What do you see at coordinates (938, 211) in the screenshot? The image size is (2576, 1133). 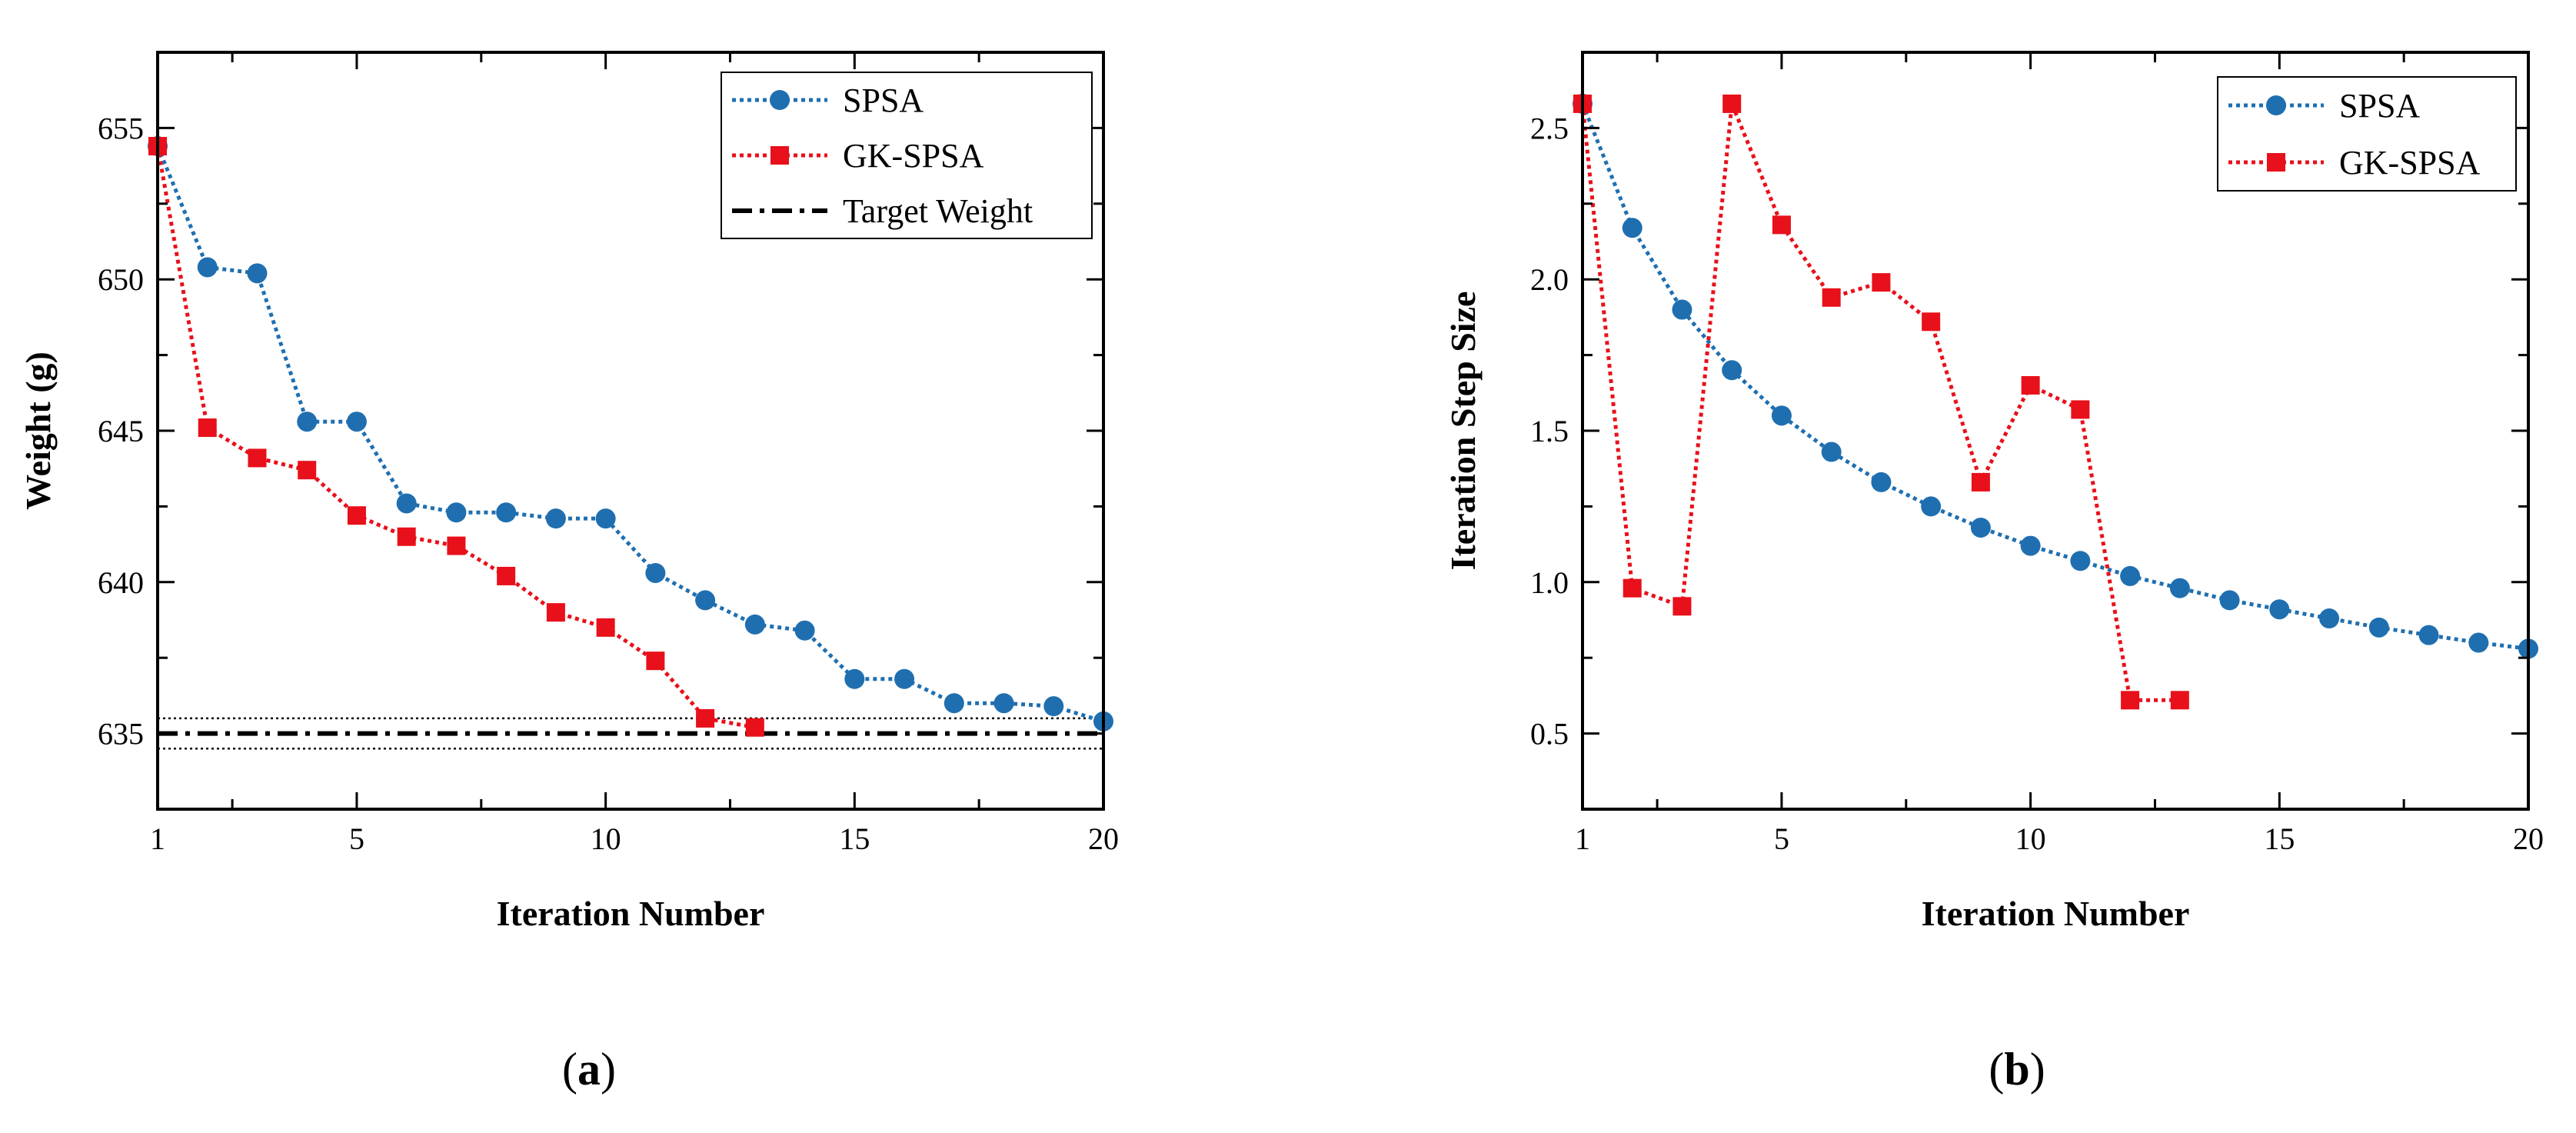 I see `legend-label: Target Weight` at bounding box center [938, 211].